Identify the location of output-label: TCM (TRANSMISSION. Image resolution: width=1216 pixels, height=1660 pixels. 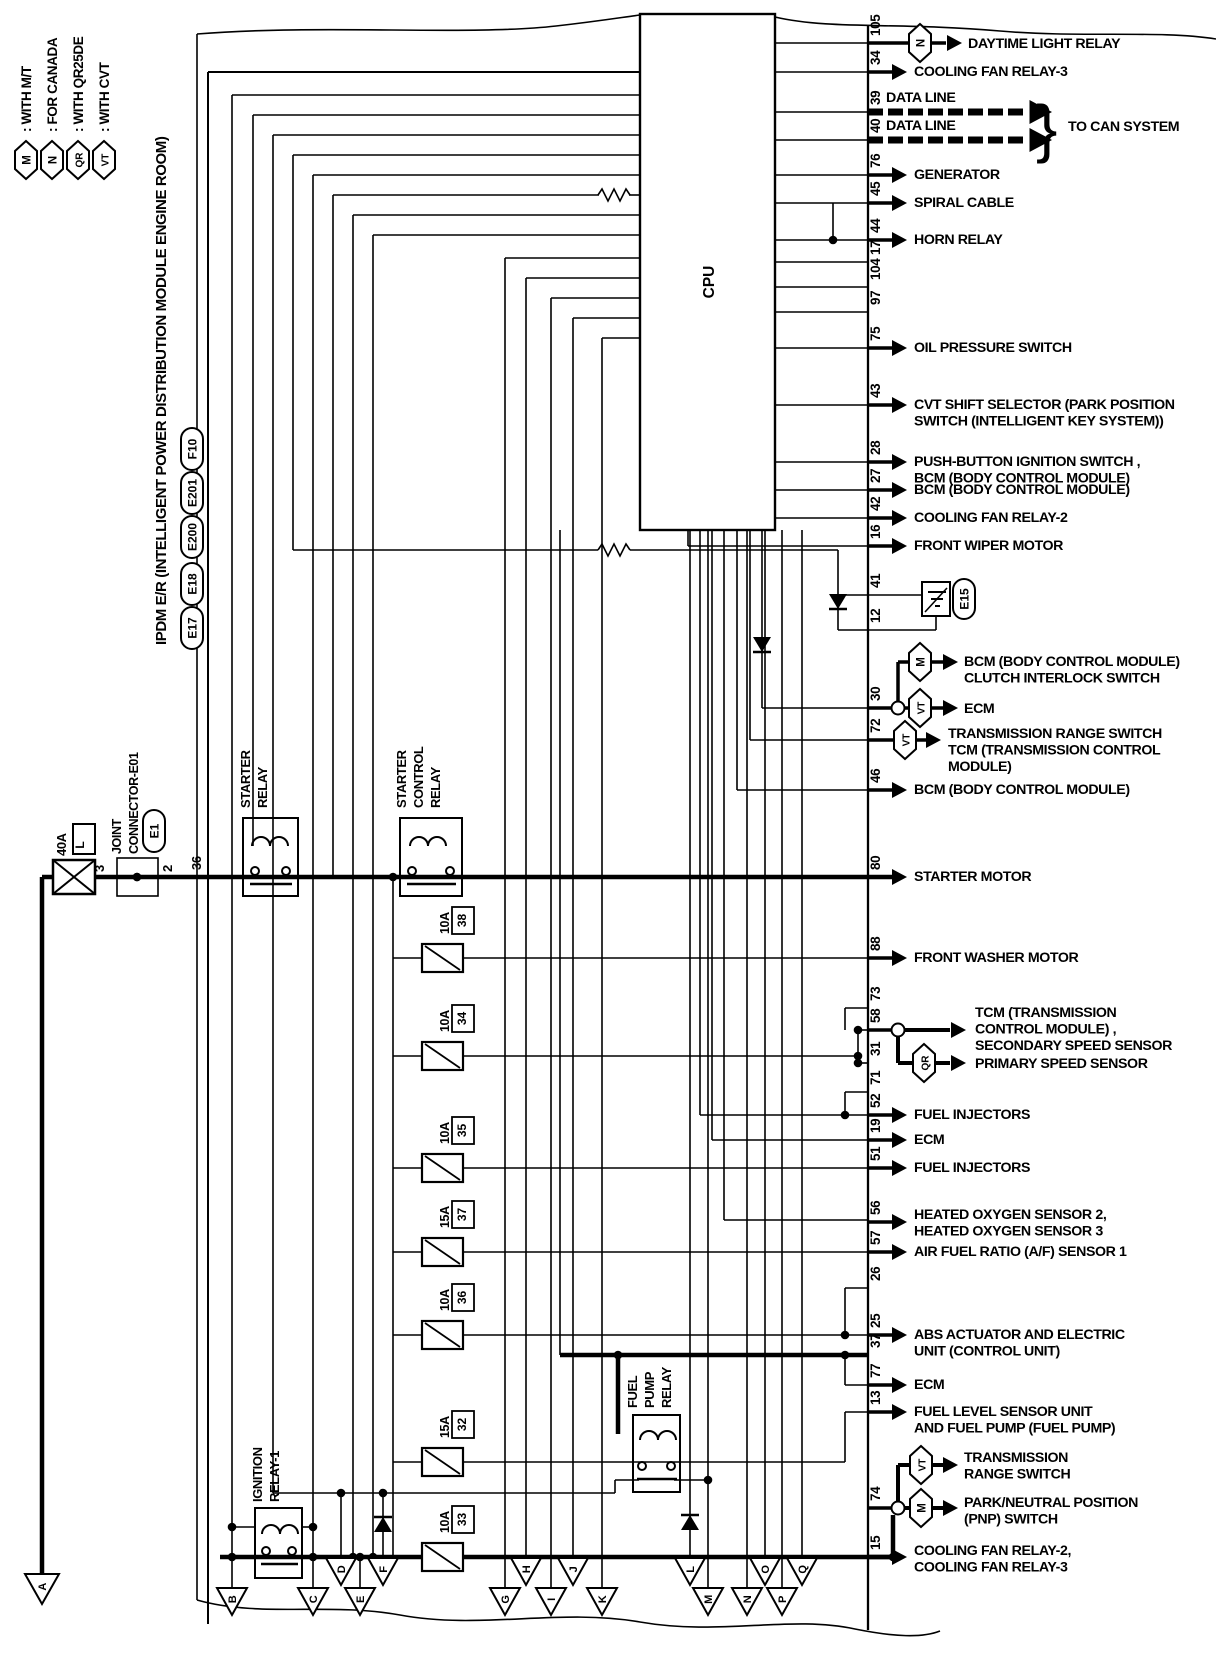
(1046, 1013).